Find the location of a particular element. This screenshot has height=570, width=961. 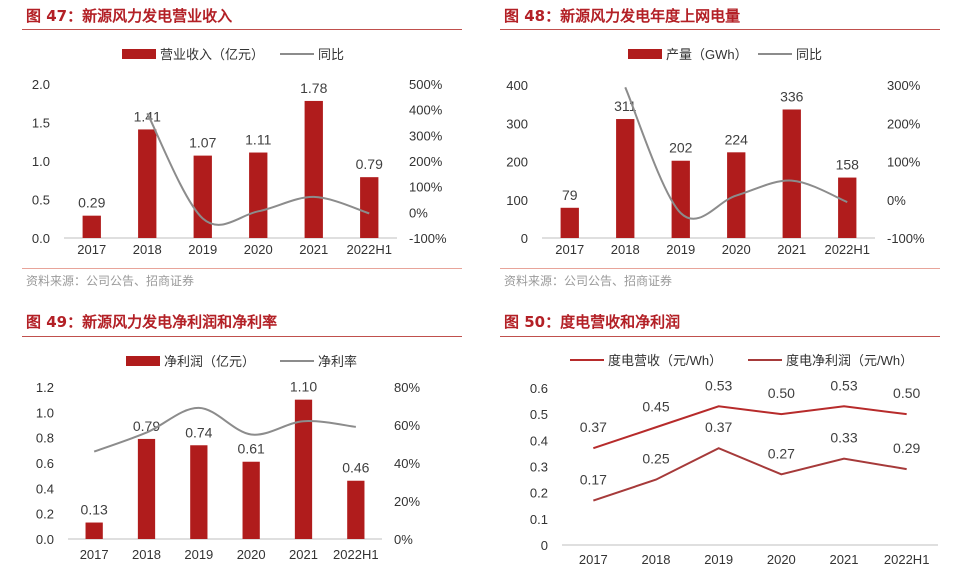

y-tick-label: 0.1 is located at coordinates (539, 519).